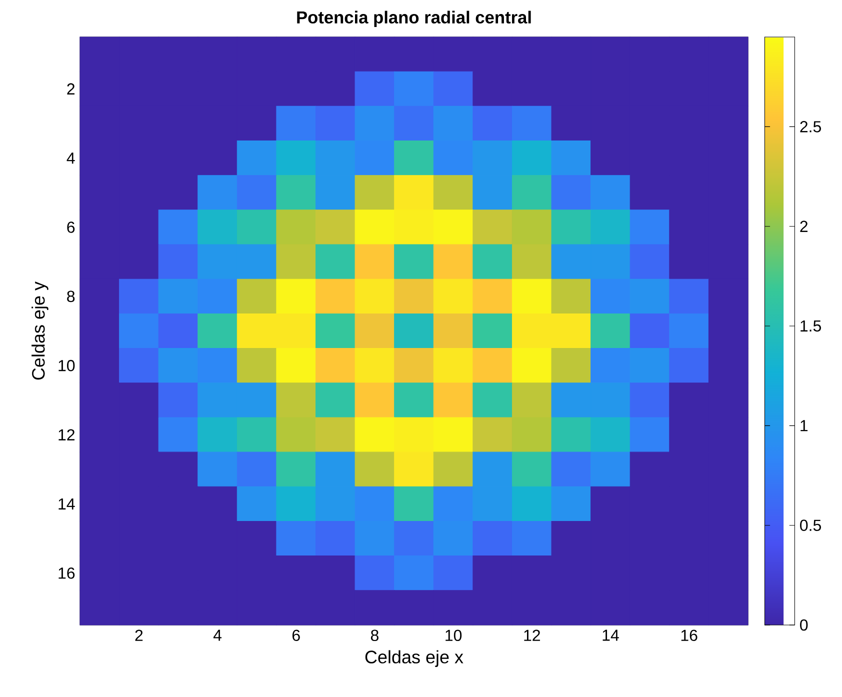  I want to click on y-tick-label: 12, so click(66, 434).